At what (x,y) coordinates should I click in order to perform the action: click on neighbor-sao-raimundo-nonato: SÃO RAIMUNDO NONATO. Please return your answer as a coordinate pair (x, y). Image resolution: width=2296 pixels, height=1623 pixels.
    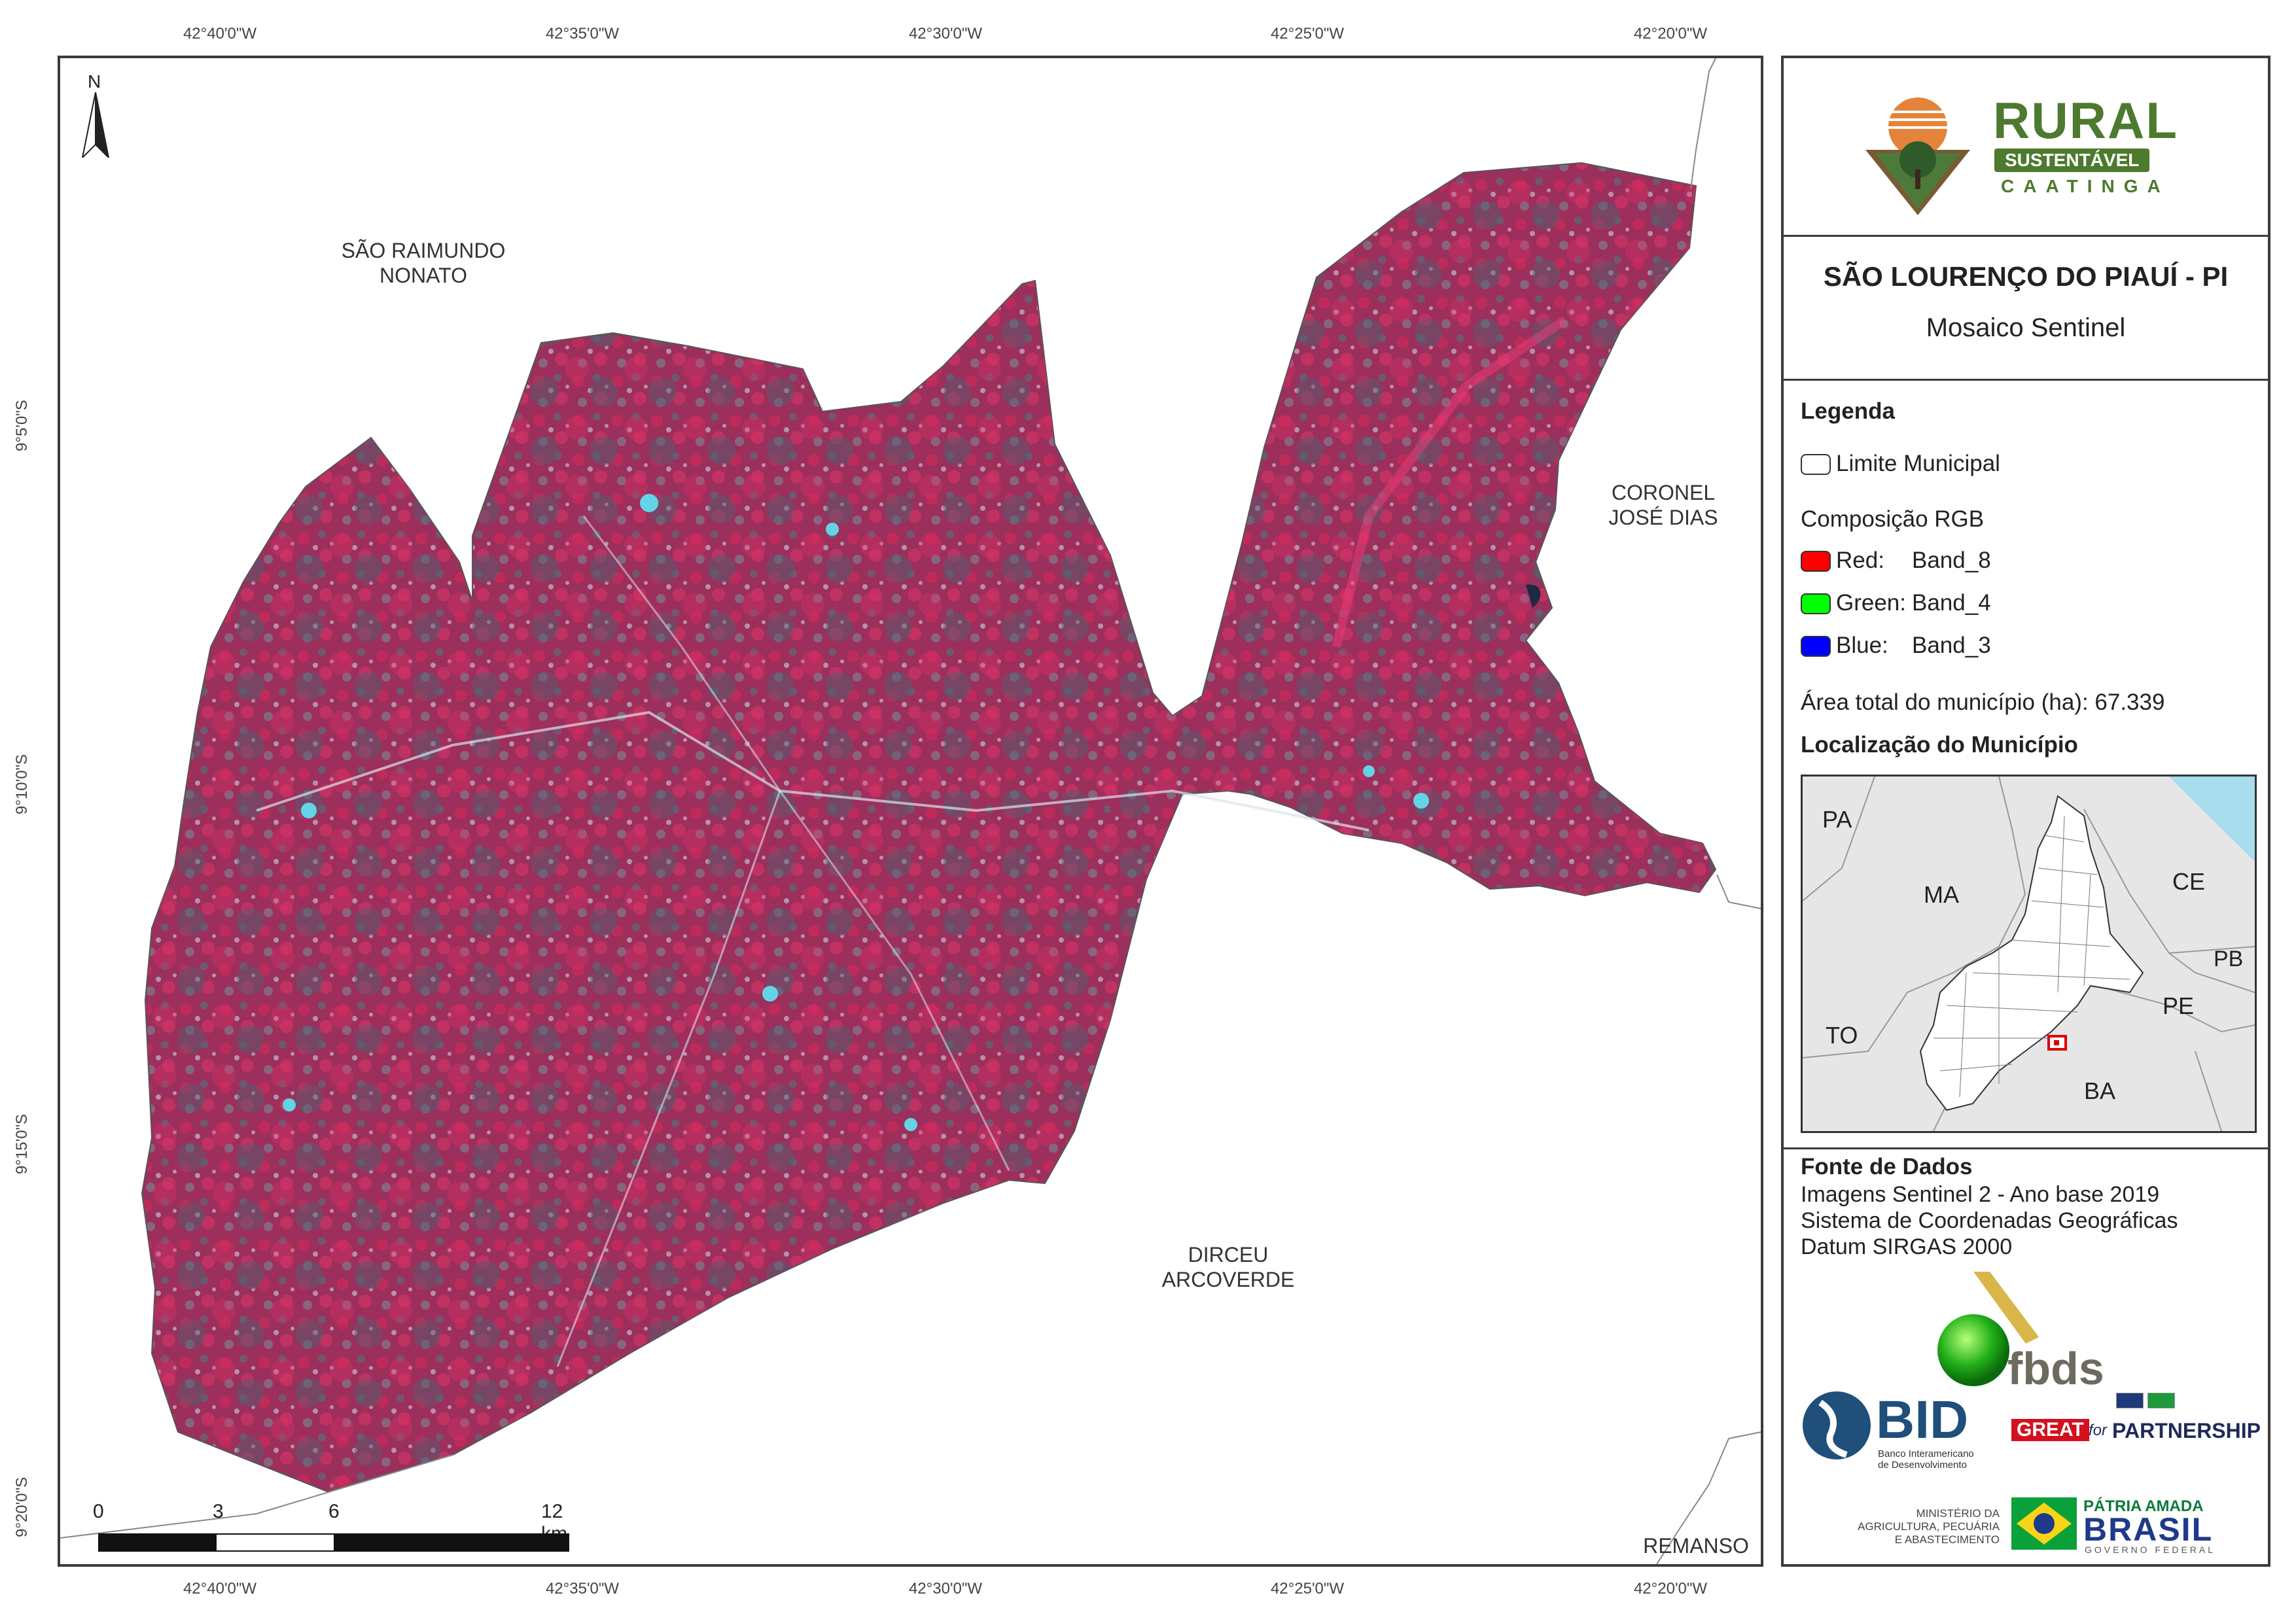
    Looking at the image, I should click on (424, 263).